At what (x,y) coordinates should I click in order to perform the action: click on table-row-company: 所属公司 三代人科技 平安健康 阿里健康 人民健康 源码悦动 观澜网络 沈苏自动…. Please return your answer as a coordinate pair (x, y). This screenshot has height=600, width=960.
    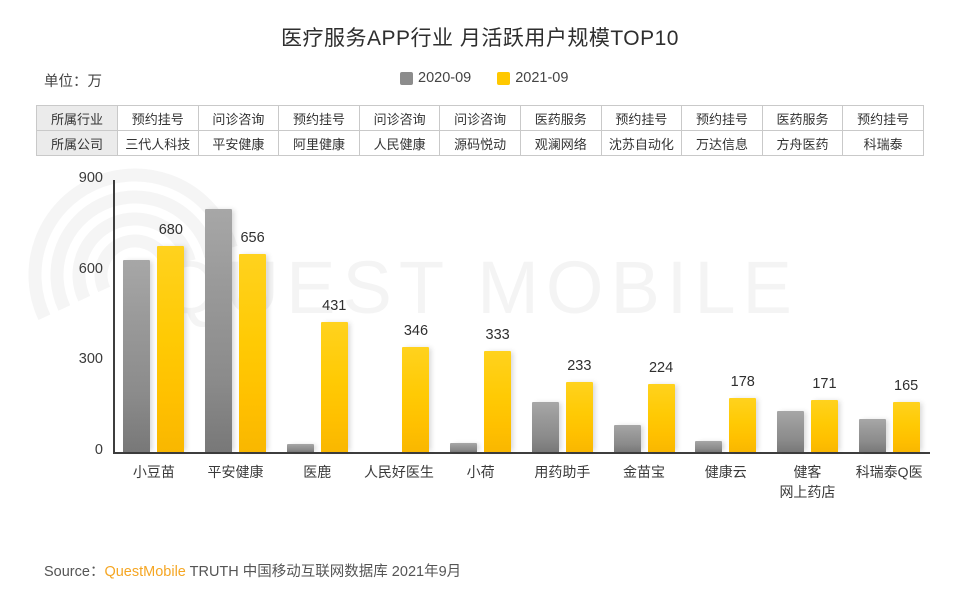
    Looking at the image, I should click on (480, 143).